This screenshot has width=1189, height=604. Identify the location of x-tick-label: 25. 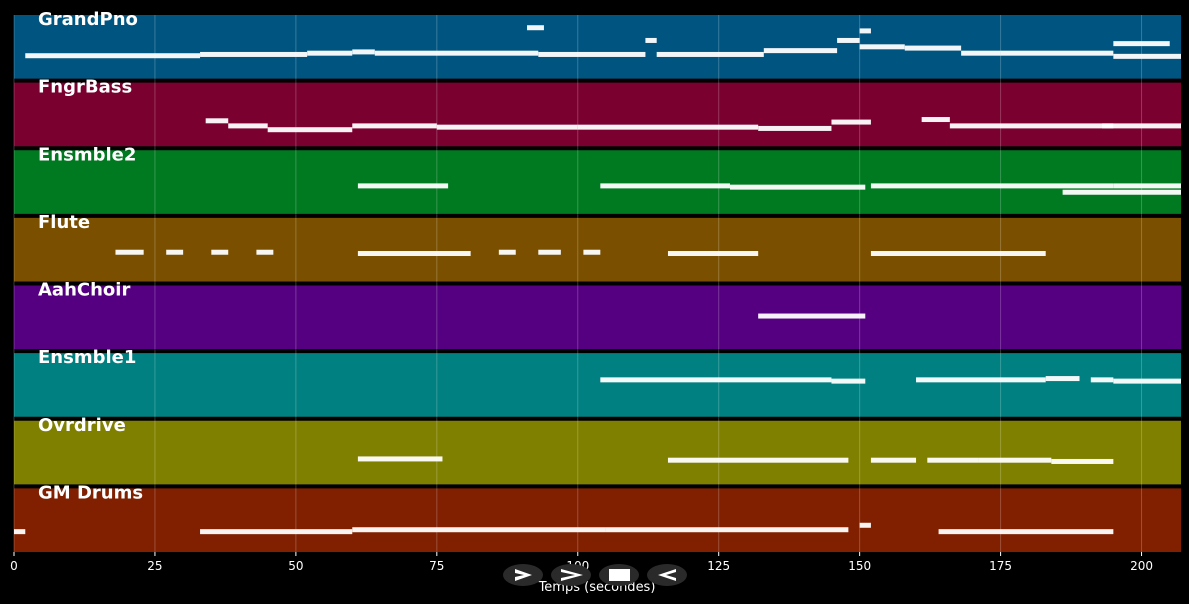
(154, 566).